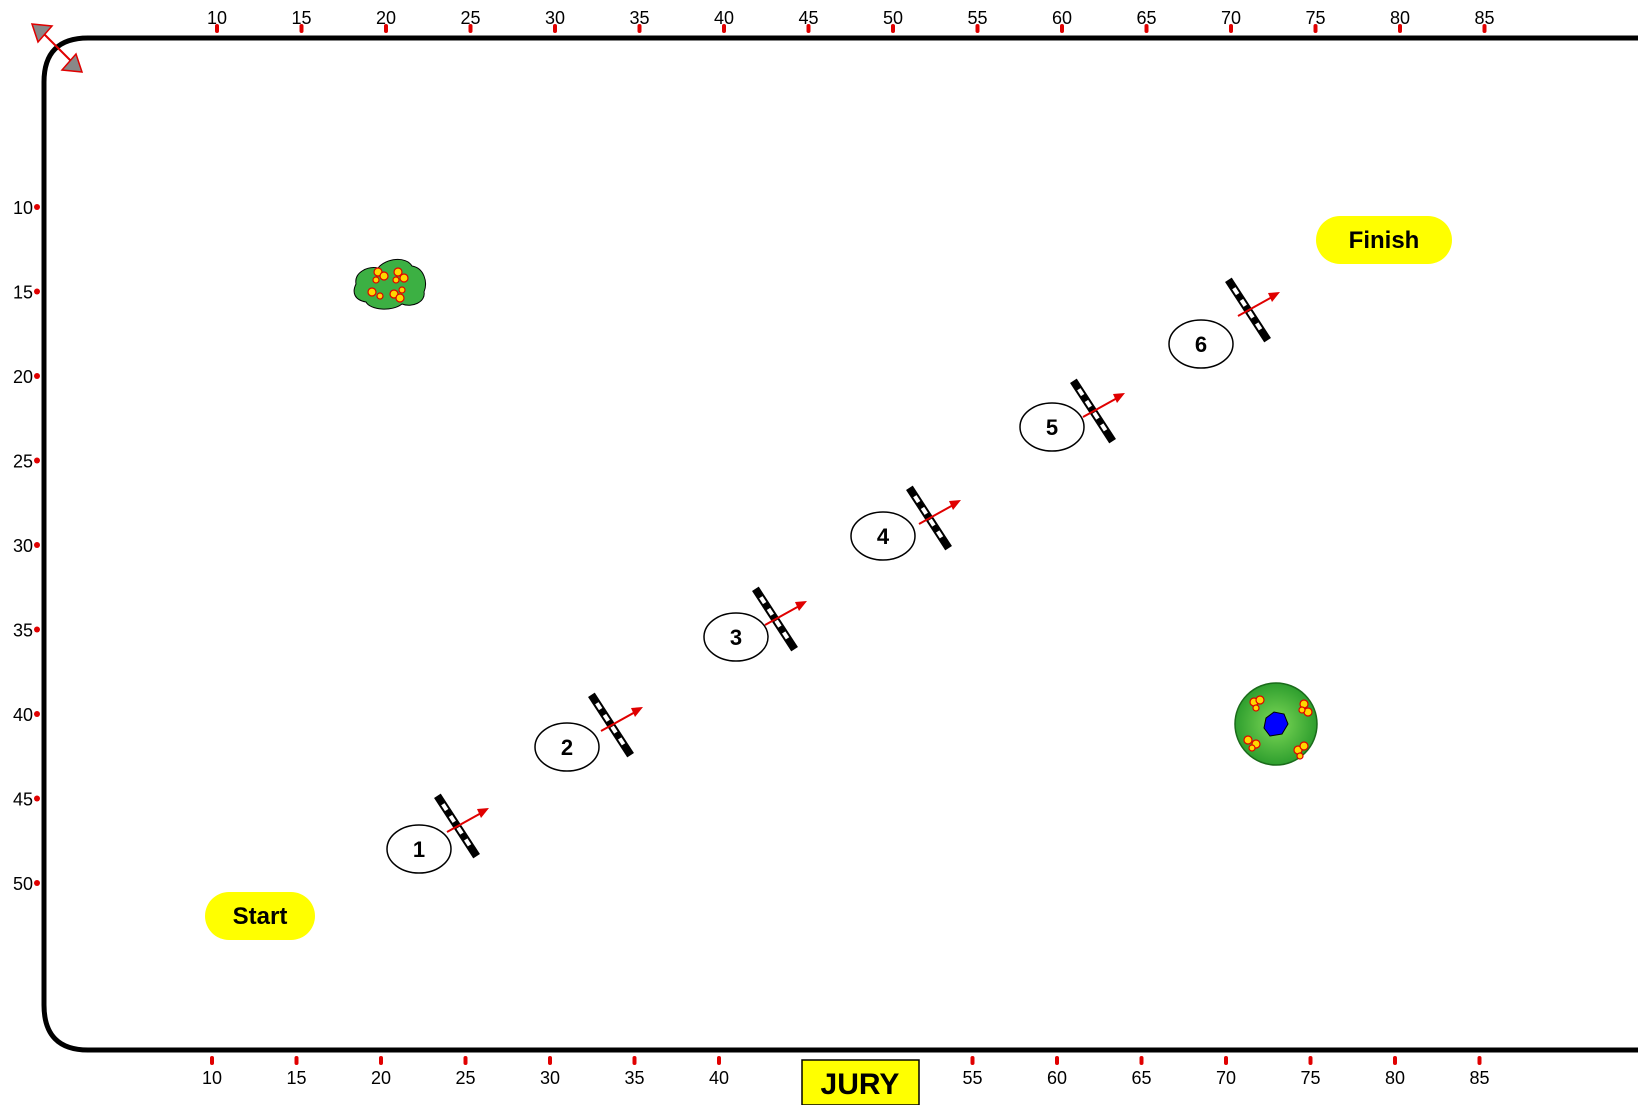 The width and height of the screenshot is (1638, 1105). What do you see at coordinates (23, 208) in the screenshot?
I see `left-ruler-label: 10` at bounding box center [23, 208].